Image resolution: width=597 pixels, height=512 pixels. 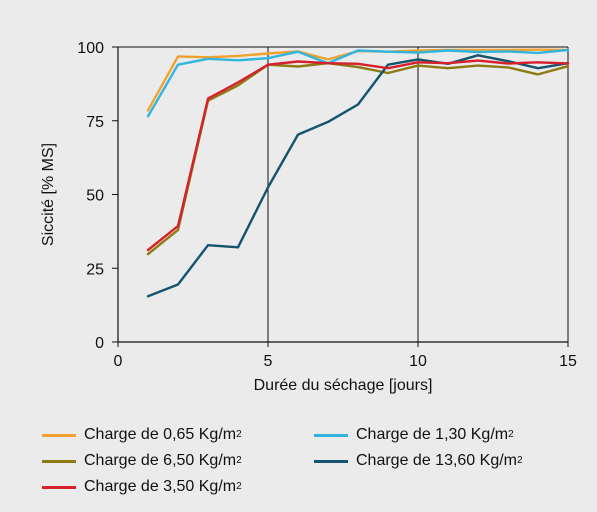 What do you see at coordinates (436, 460) in the screenshot?
I see `legend-label-3: Charge de 13,60 Kg/m` at bounding box center [436, 460].